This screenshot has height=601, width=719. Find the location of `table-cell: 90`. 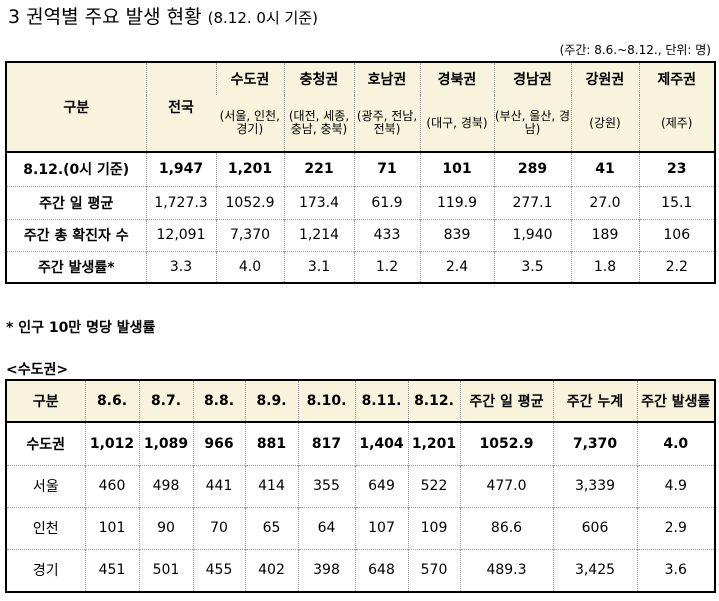

table-cell: 90 is located at coordinates (165, 527).